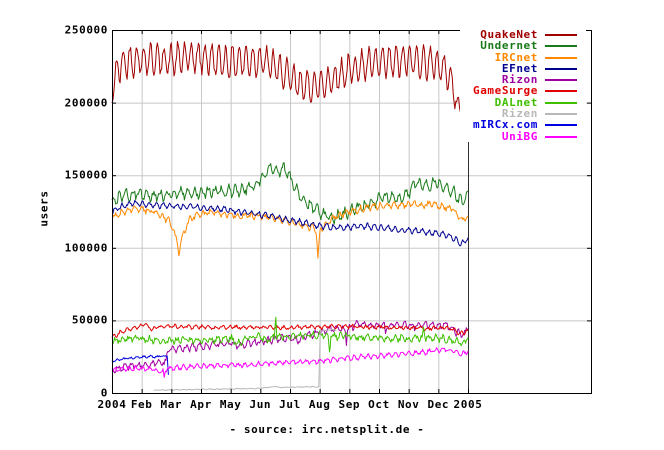  I want to click on y-tick-label: 50000, so click(89, 320).